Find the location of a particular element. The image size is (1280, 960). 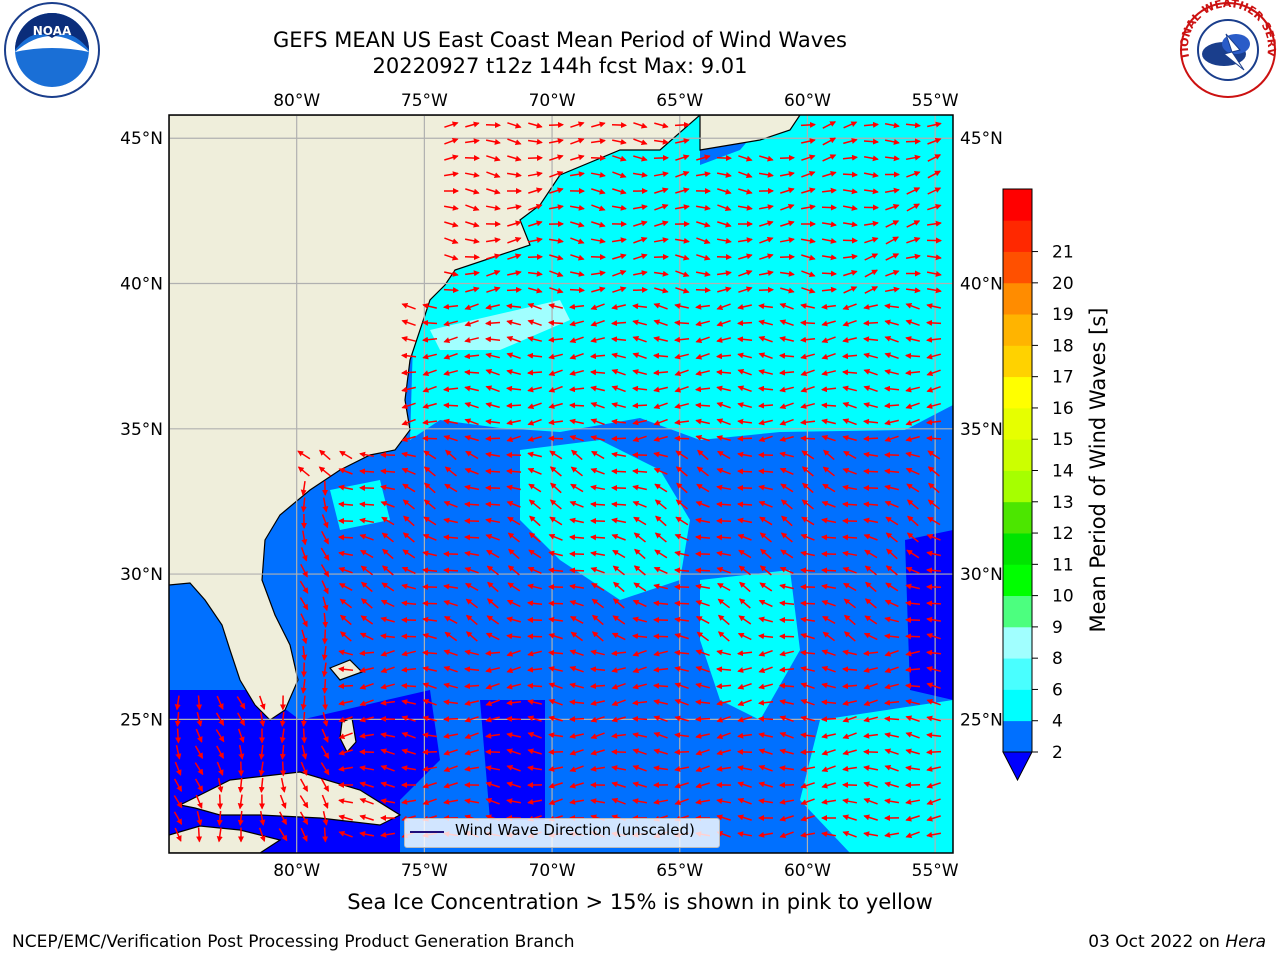

lat-tick-label-left: 25°N is located at coordinates (141, 720).